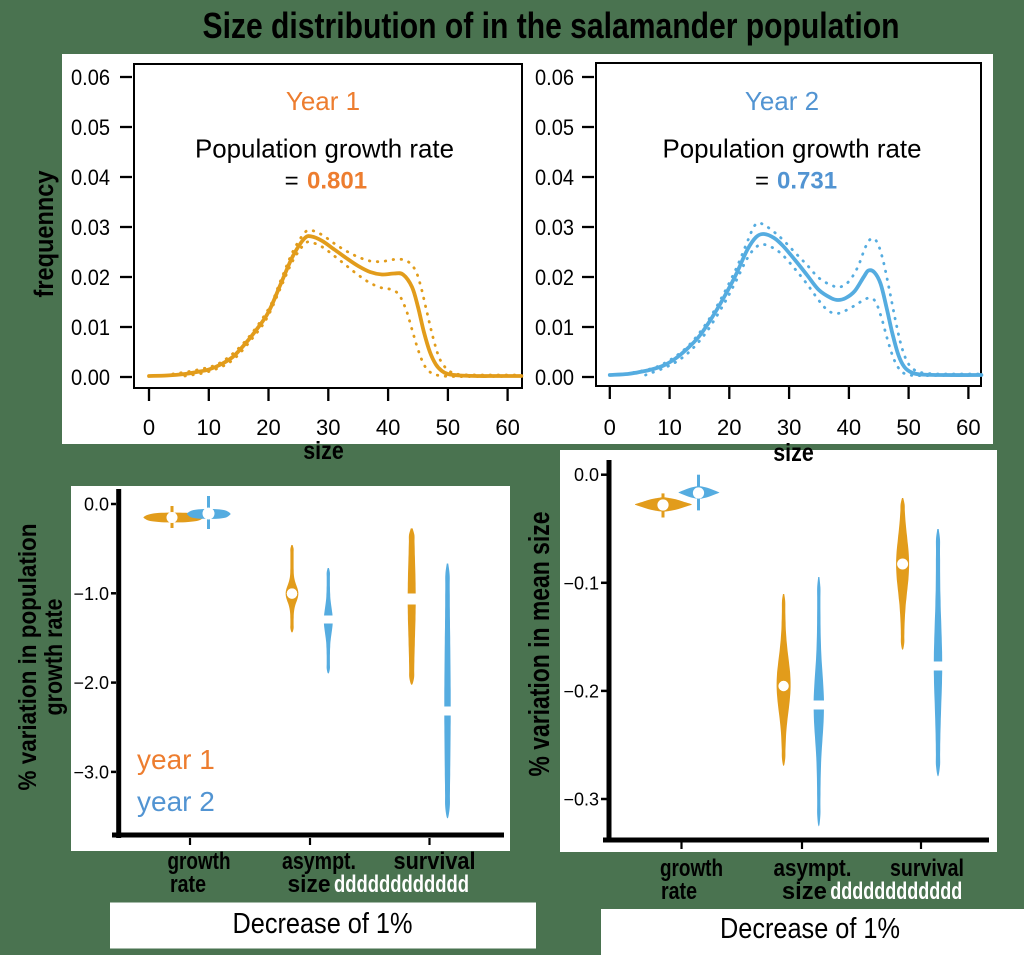 Image resolution: width=1024 pixels, height=960 pixels. Describe the element at coordinates (581, 800) in the screenshot. I see `svg-text: −0.3` at that location.